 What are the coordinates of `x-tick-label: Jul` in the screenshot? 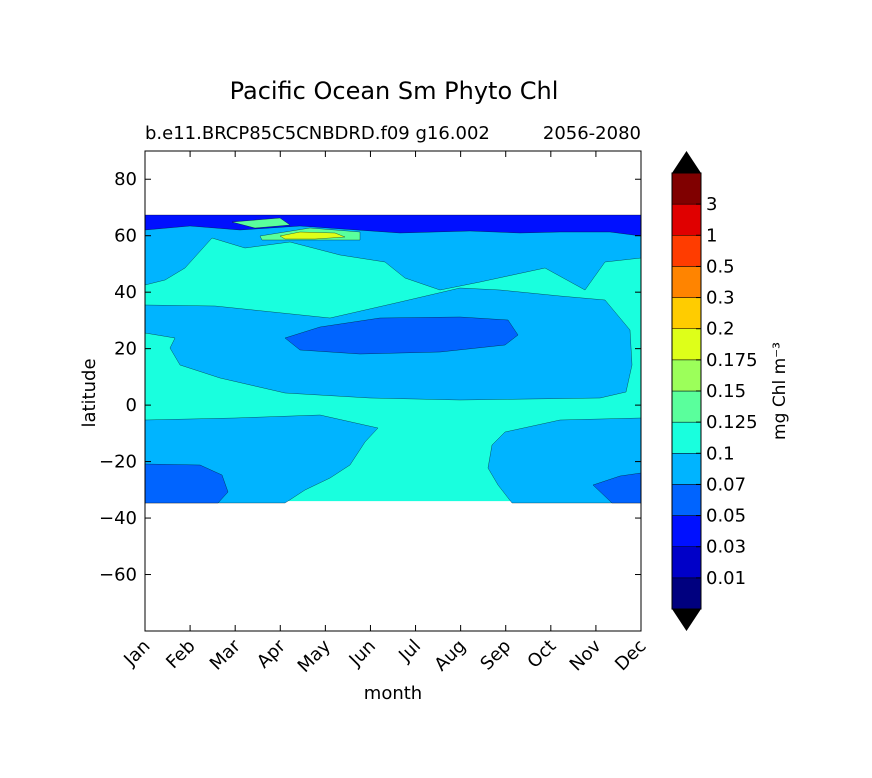 It's located at (409, 651).